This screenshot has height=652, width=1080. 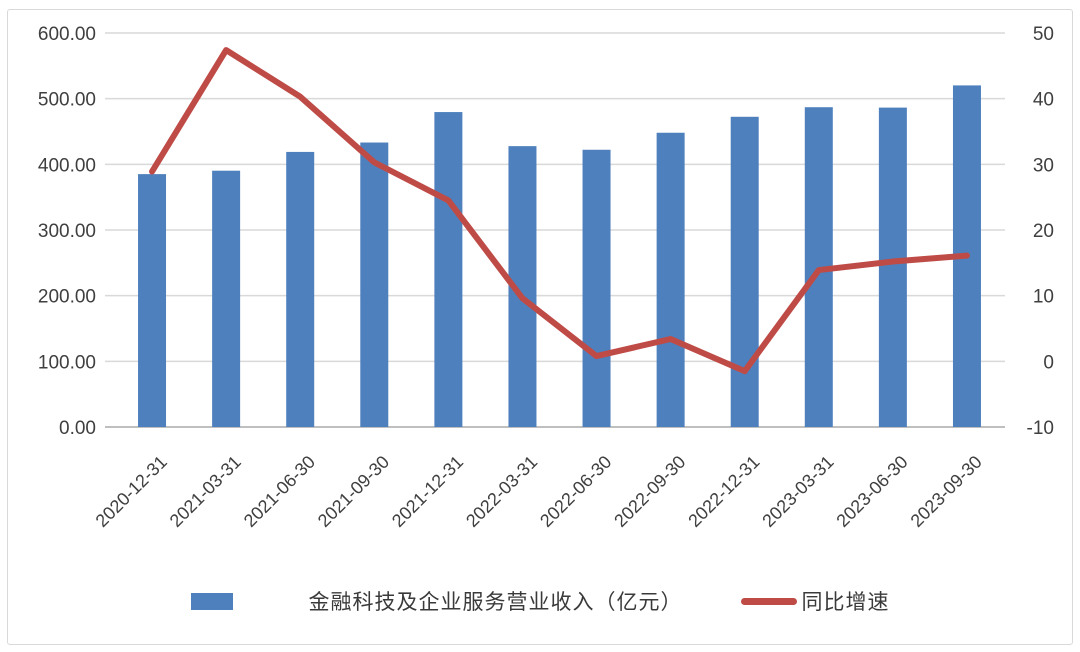 I want to click on svg-text: 10, so click(x=1043, y=297).